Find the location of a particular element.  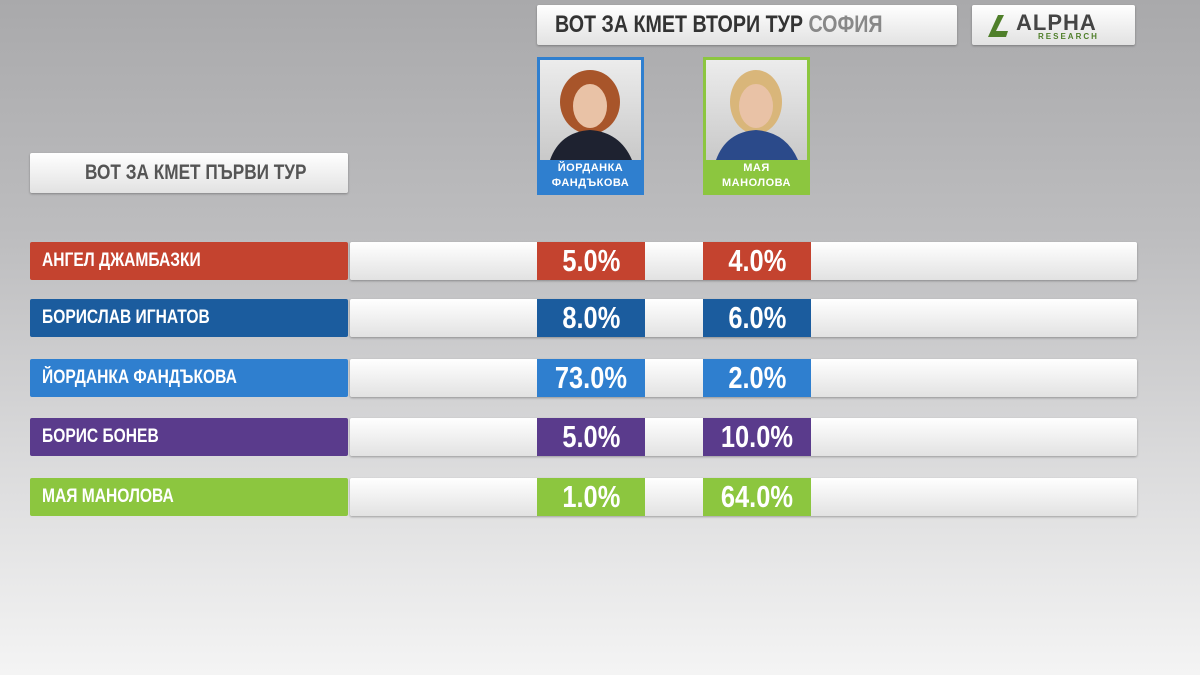

logo-box: ALPHA RESEARCH is located at coordinates (1053, 25).